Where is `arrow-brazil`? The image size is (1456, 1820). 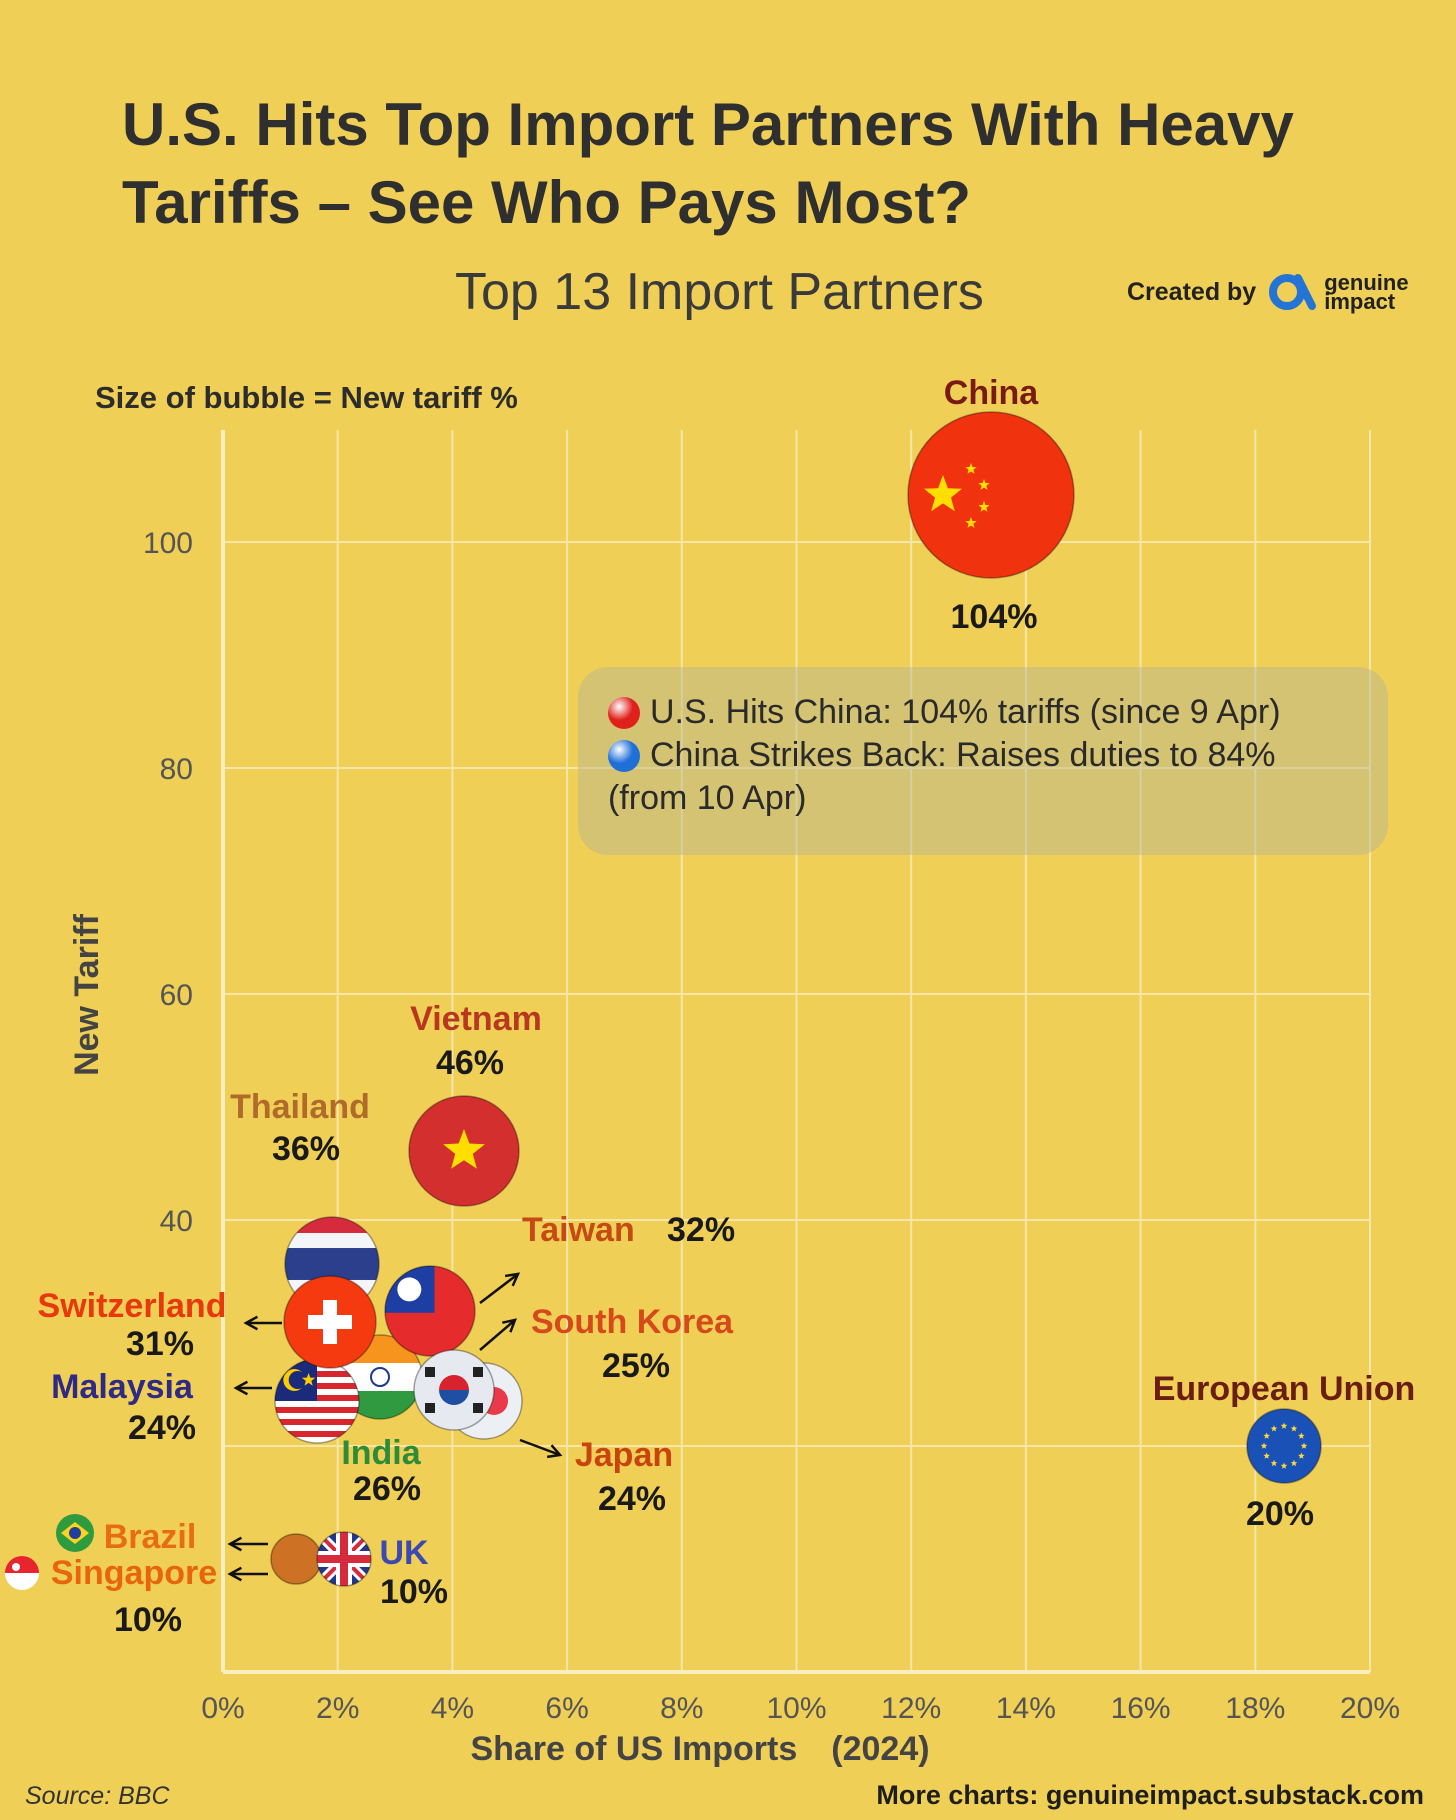 arrow-brazil is located at coordinates (247, 1544).